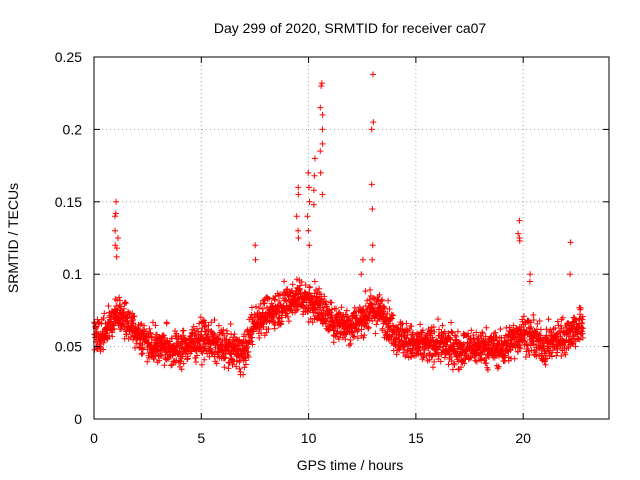  What do you see at coordinates (13, 238) in the screenshot?
I see `y-axis-label: SRMTID / TECUs` at bounding box center [13, 238].